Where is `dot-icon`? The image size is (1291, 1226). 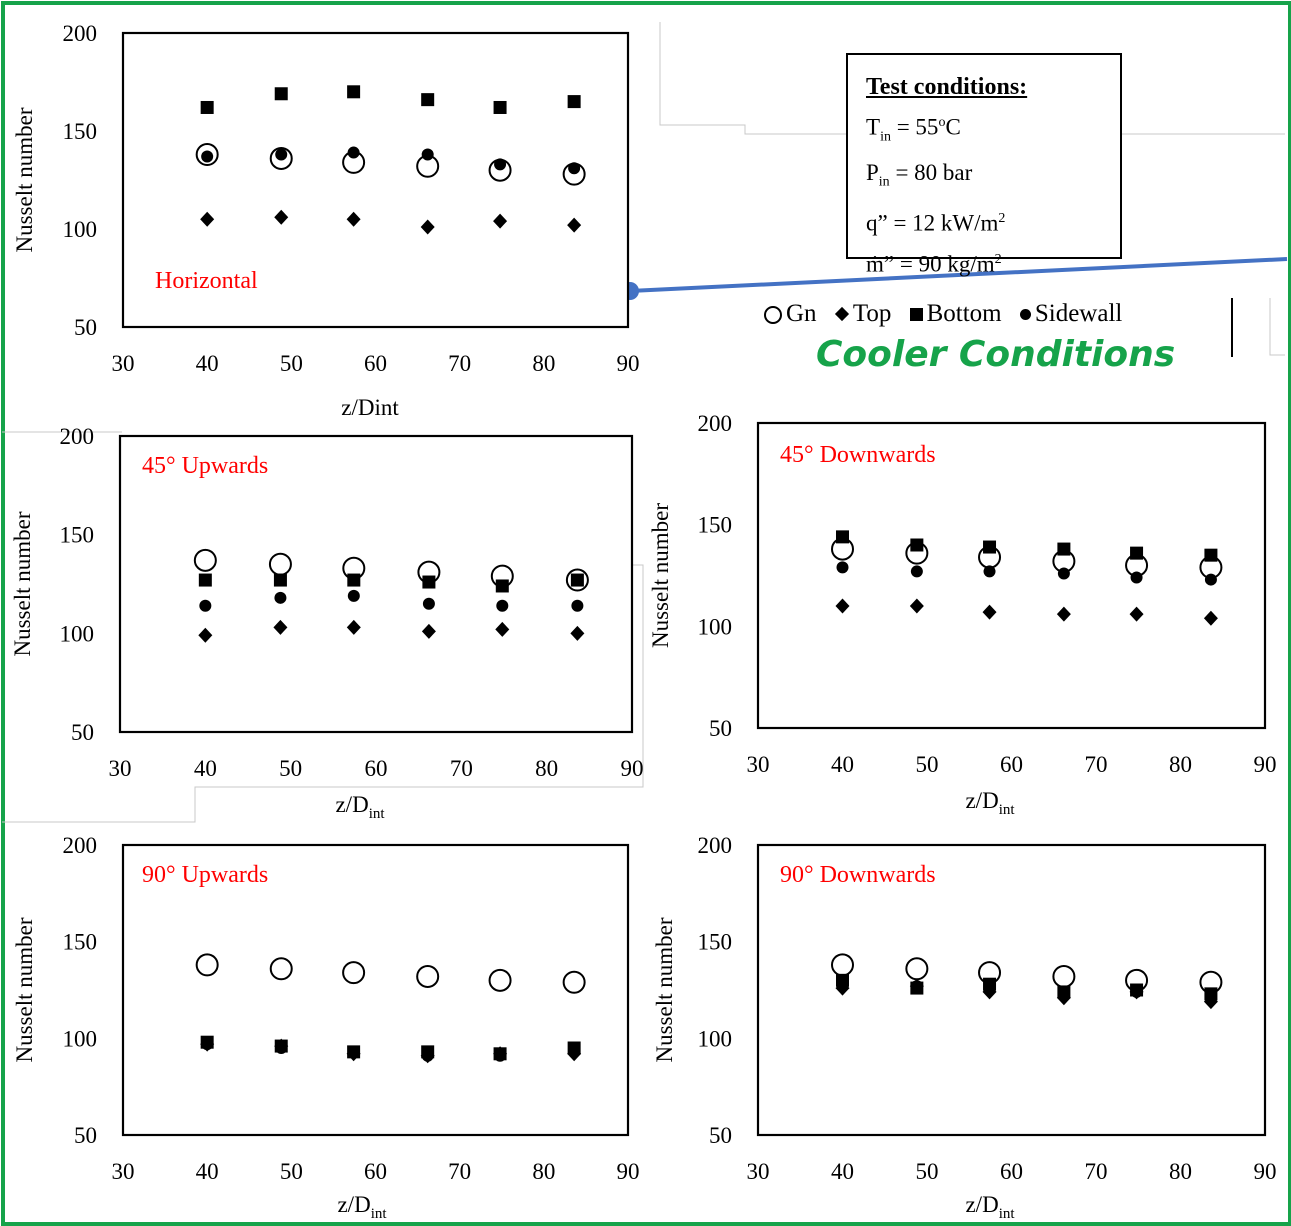 dot-icon is located at coordinates (1025, 314).